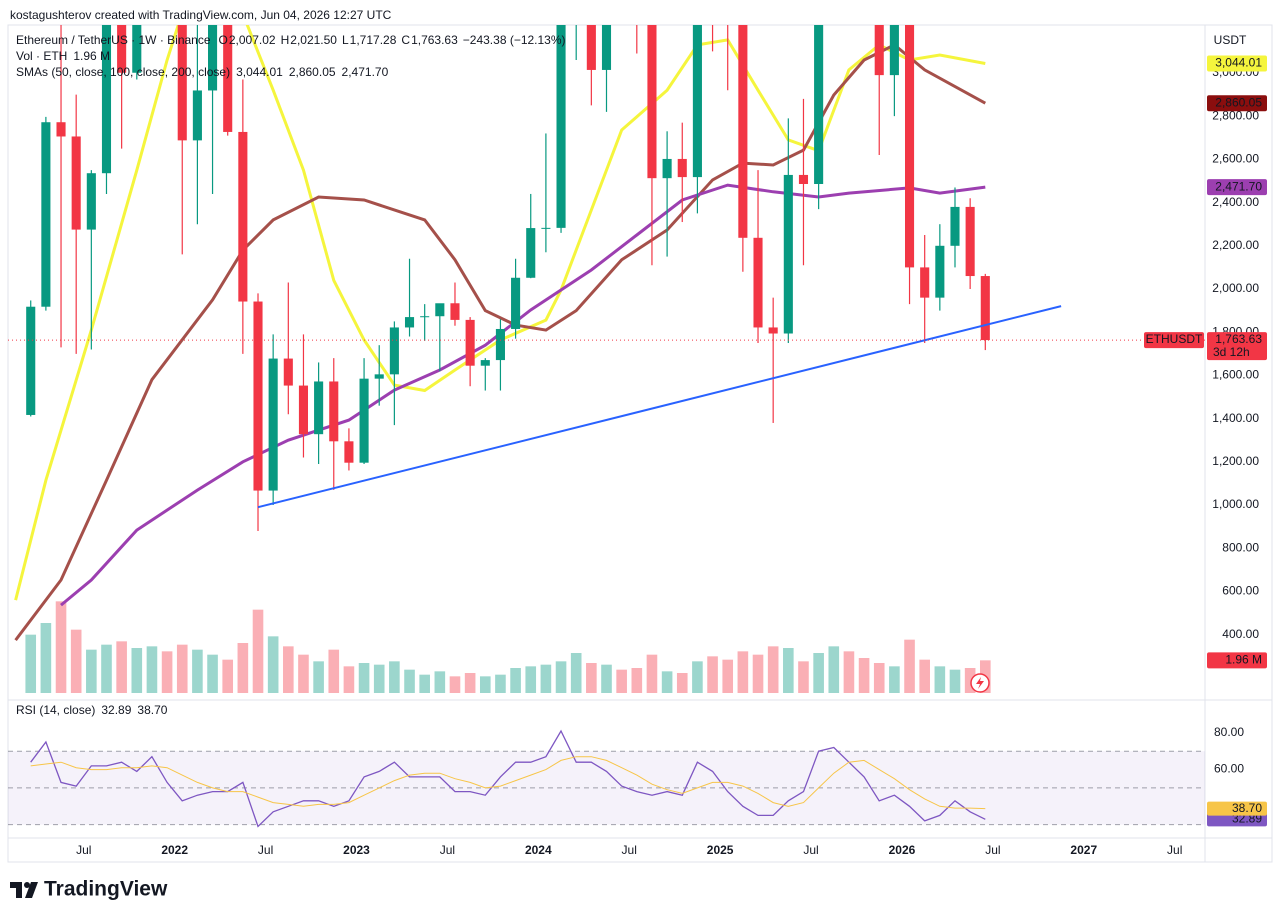 This screenshot has height=918, width=1280. Describe the element at coordinates (1235, 288) in the screenshot. I see `y-tick-label: 2,000.00` at that location.